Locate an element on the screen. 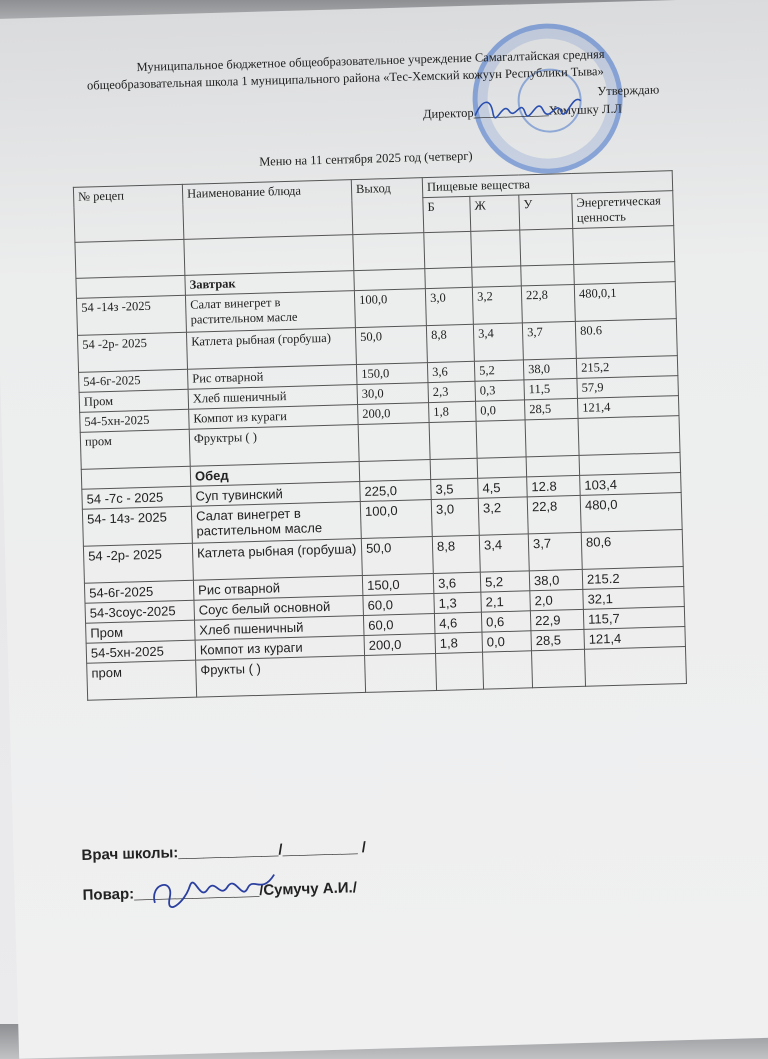 This screenshot has width=768, height=1059. energy-cell: 80,6 is located at coordinates (632, 549).